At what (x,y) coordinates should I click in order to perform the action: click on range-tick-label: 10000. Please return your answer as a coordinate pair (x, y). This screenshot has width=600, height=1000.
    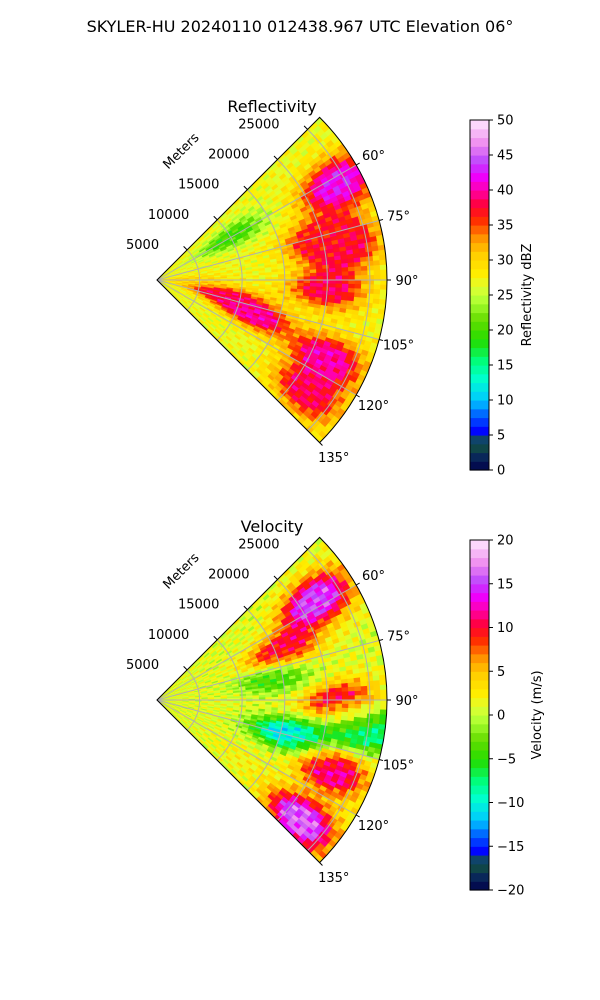
    Looking at the image, I should click on (168, 215).